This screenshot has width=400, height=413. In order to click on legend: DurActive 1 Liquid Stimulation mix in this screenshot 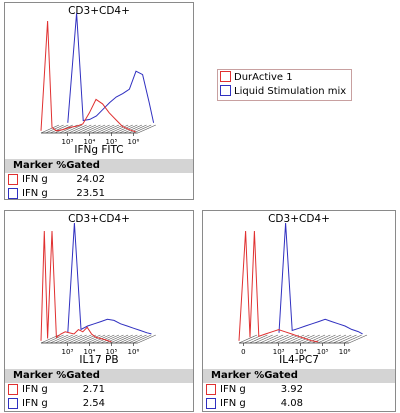, I will do `click(284, 85)`.